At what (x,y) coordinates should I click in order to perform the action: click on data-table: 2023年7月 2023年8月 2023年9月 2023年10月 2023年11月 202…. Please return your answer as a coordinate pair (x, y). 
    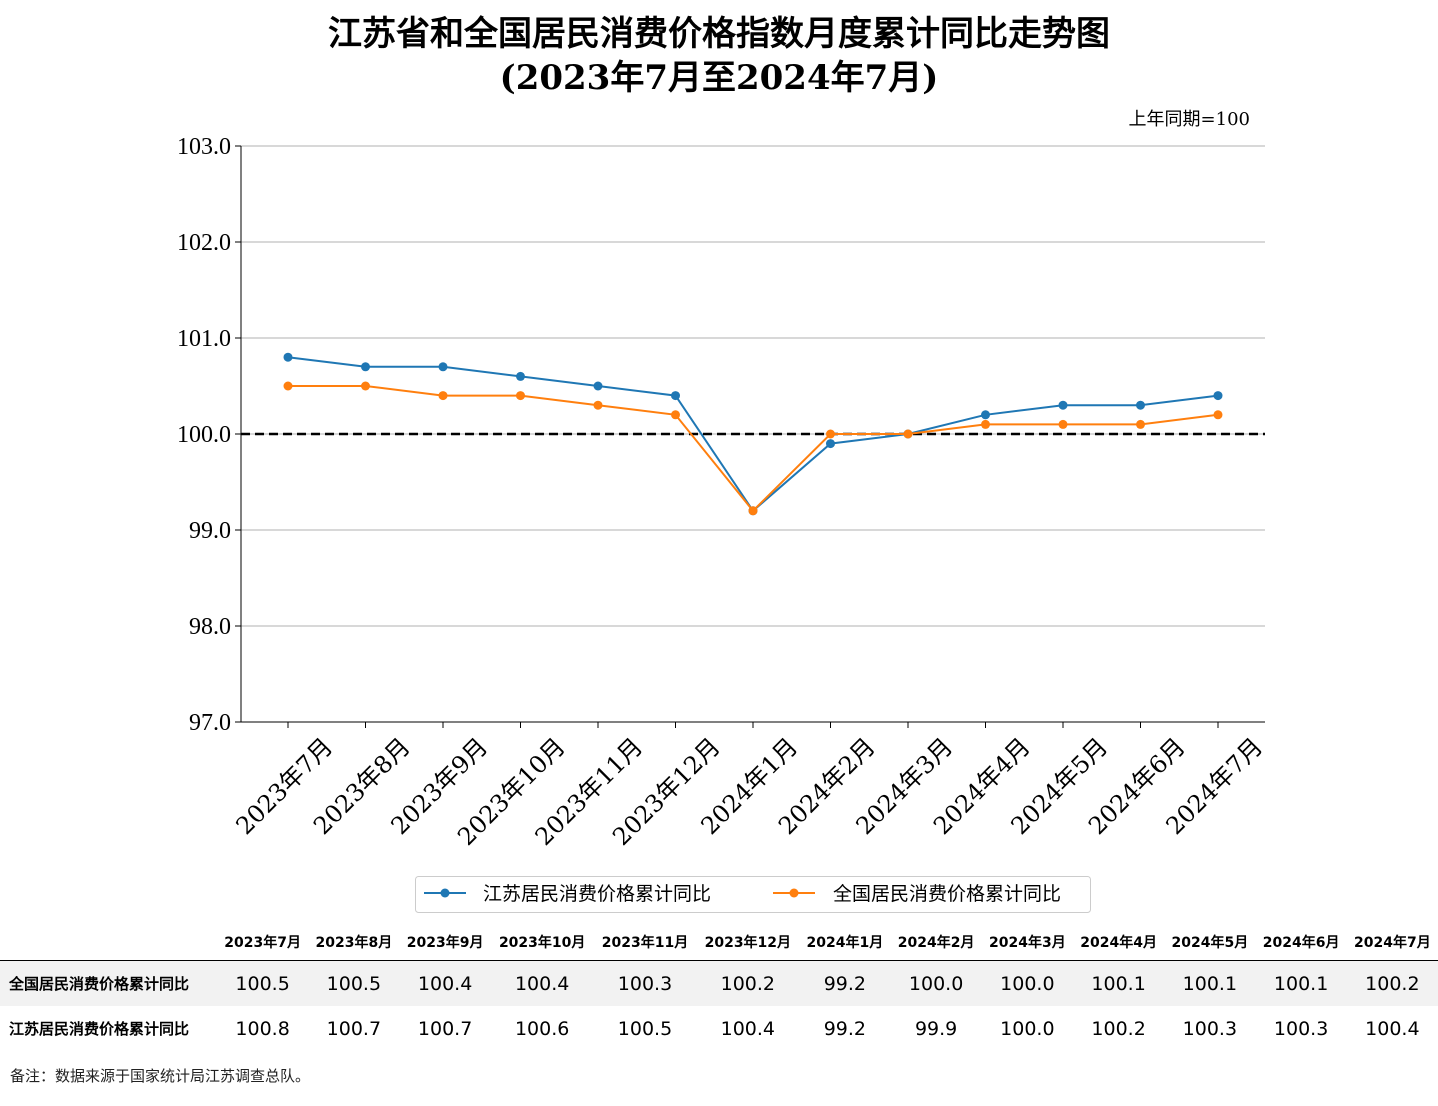
    Looking at the image, I should click on (719, 987).